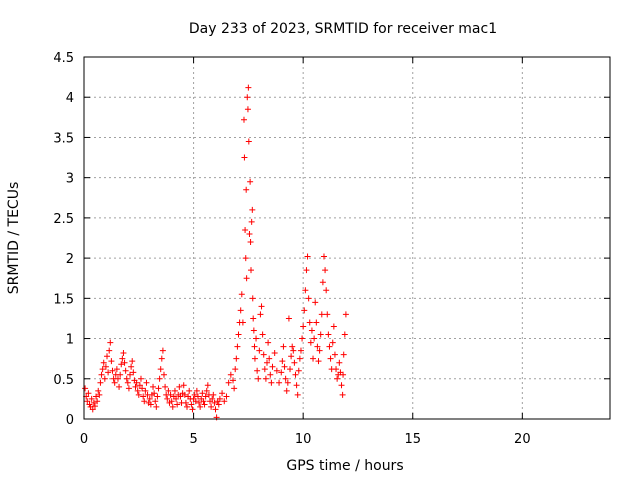  I want to click on y-axis-title: SRMTID / TECUs, so click(14, 238).